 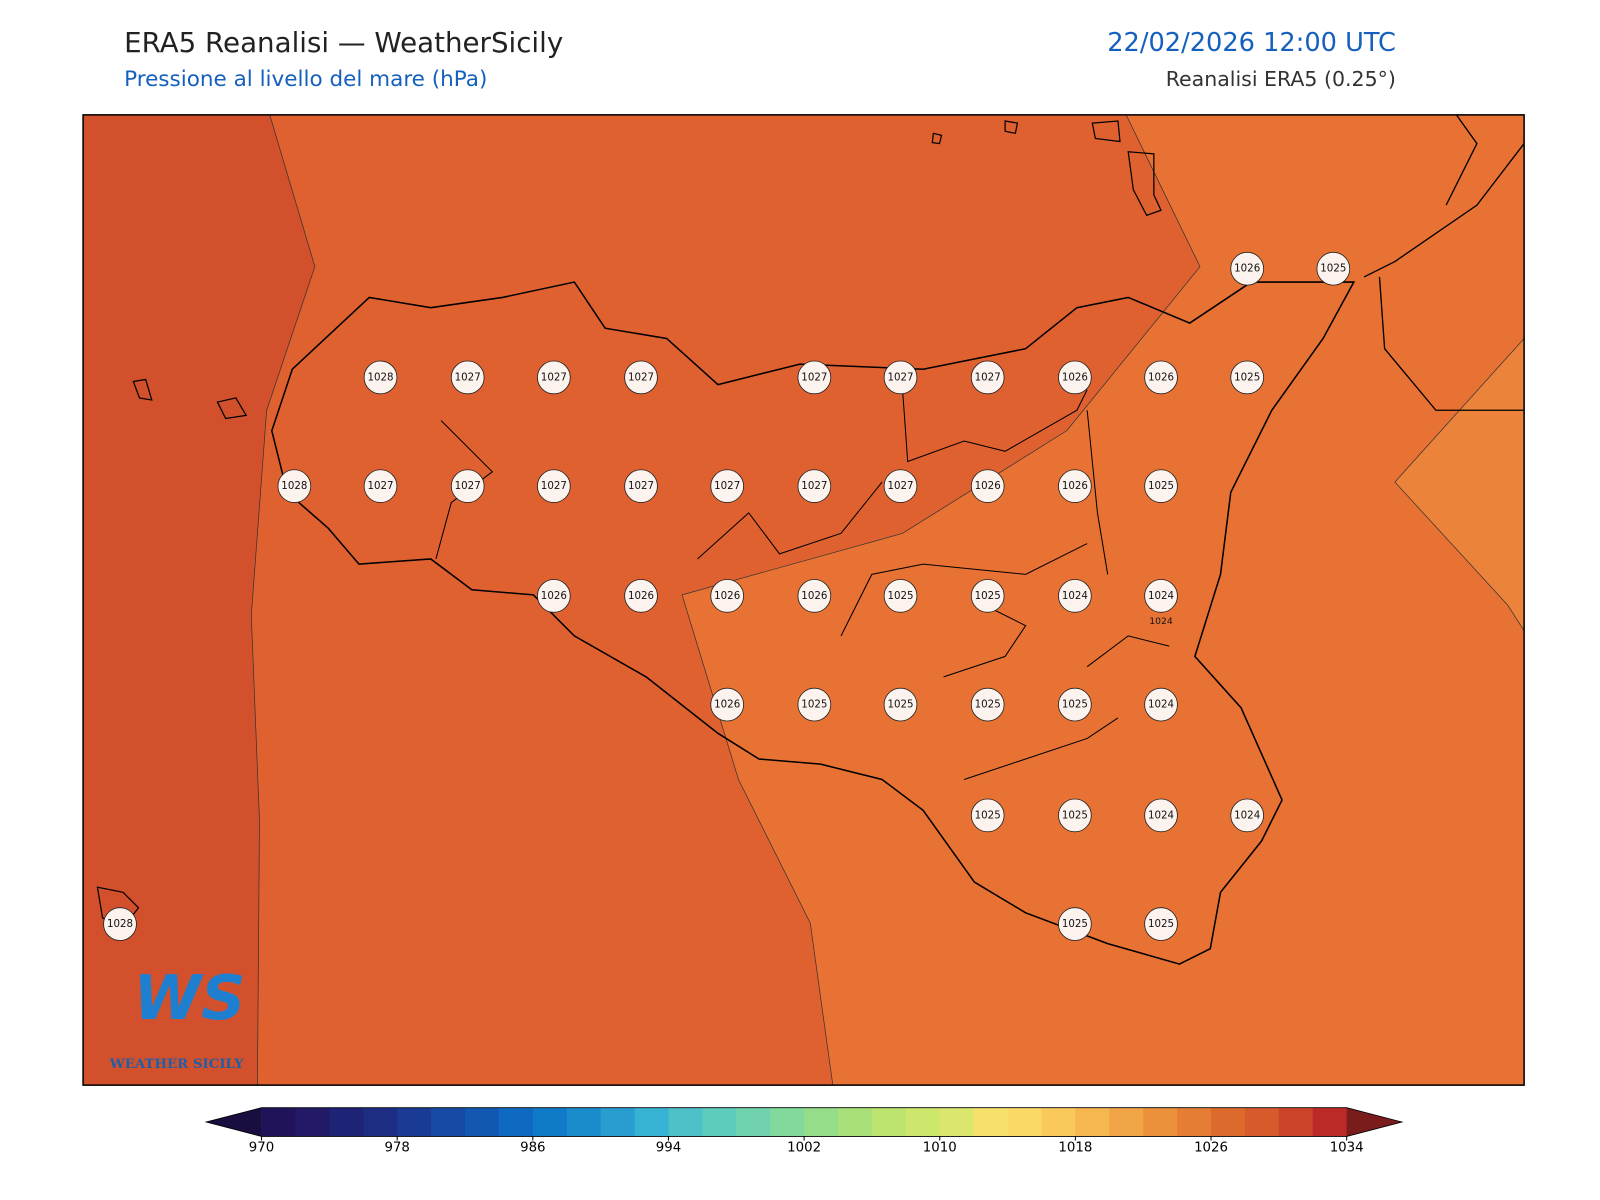 What do you see at coordinates (940, 1148) in the screenshot?
I see `colorbar-tick-label: 1010` at bounding box center [940, 1148].